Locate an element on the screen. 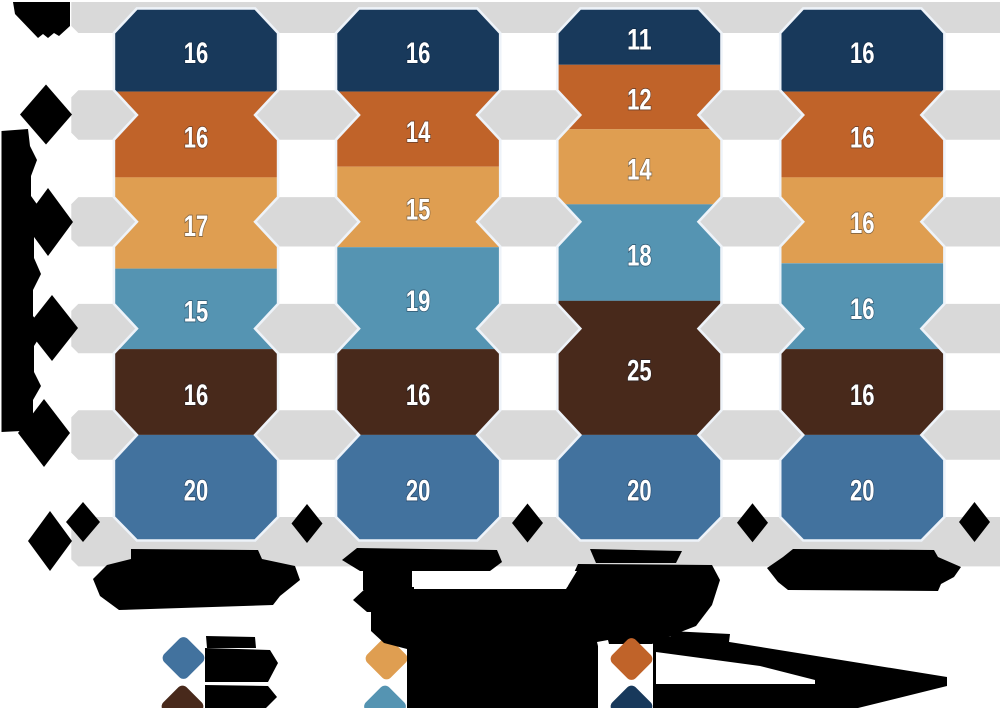 The height and width of the screenshot is (713, 1000). svg-text: 19 is located at coordinates (418, 301).